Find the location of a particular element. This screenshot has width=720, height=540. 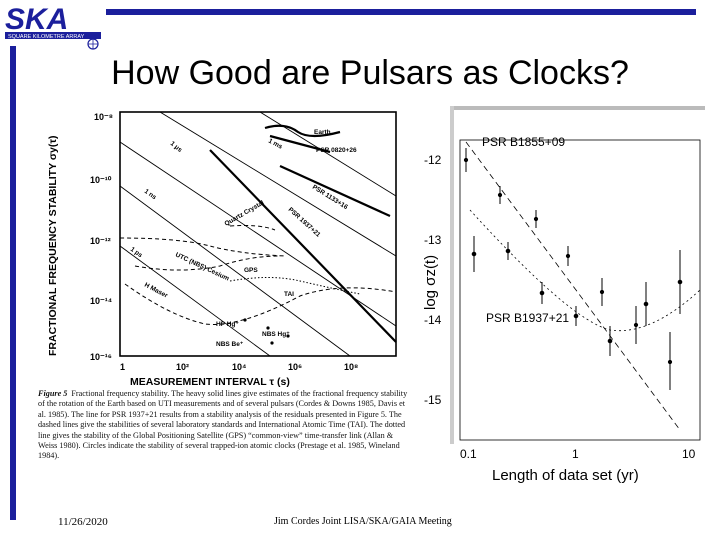

xtick: 10 is located at coordinates (689, 454).